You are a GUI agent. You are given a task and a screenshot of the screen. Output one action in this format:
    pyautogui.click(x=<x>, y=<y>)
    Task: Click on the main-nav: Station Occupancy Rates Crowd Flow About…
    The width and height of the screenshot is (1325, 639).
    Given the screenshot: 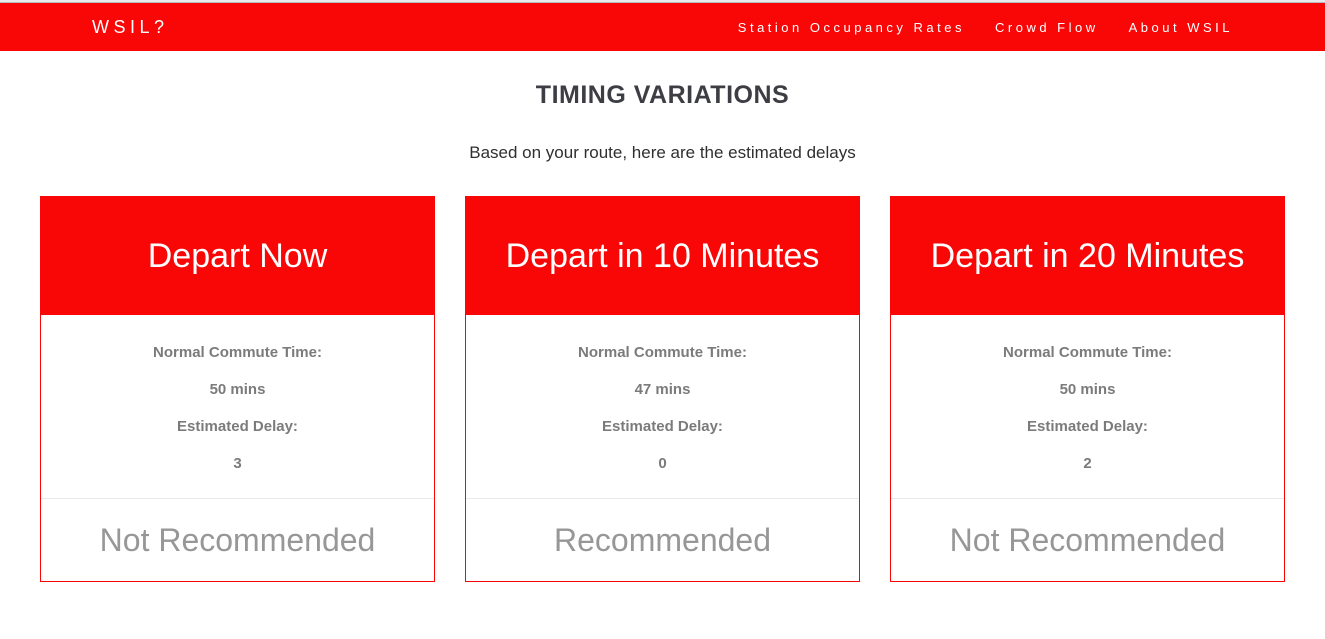 What is the action you would take?
    pyautogui.click(x=985, y=27)
    